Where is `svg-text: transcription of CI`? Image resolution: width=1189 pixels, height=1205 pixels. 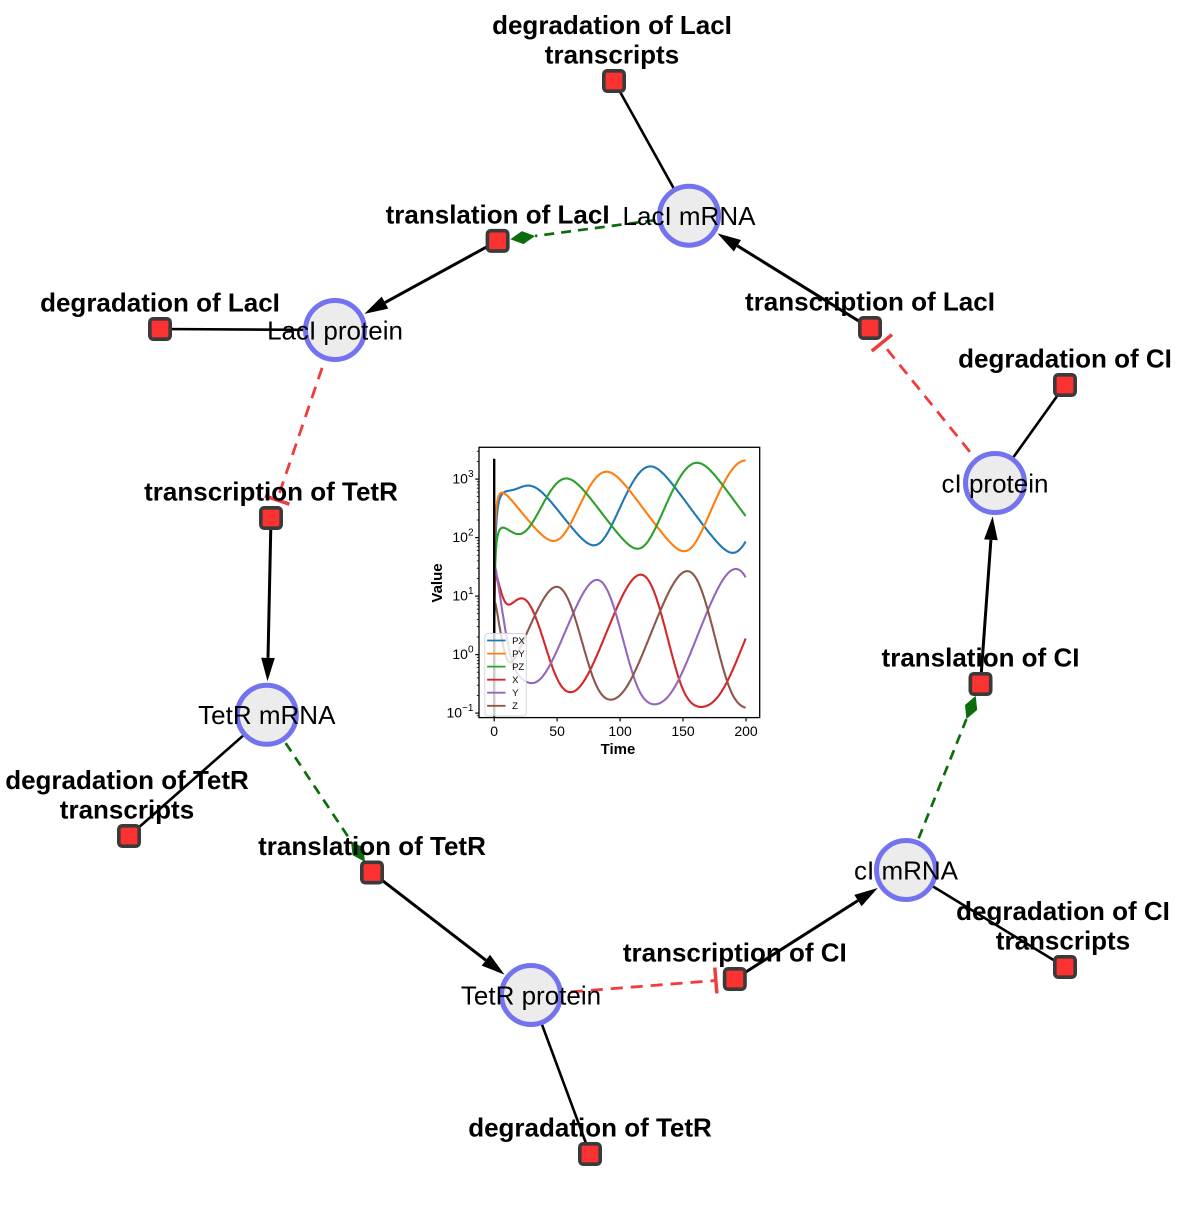 svg-text: transcription of CI is located at coordinates (735, 953).